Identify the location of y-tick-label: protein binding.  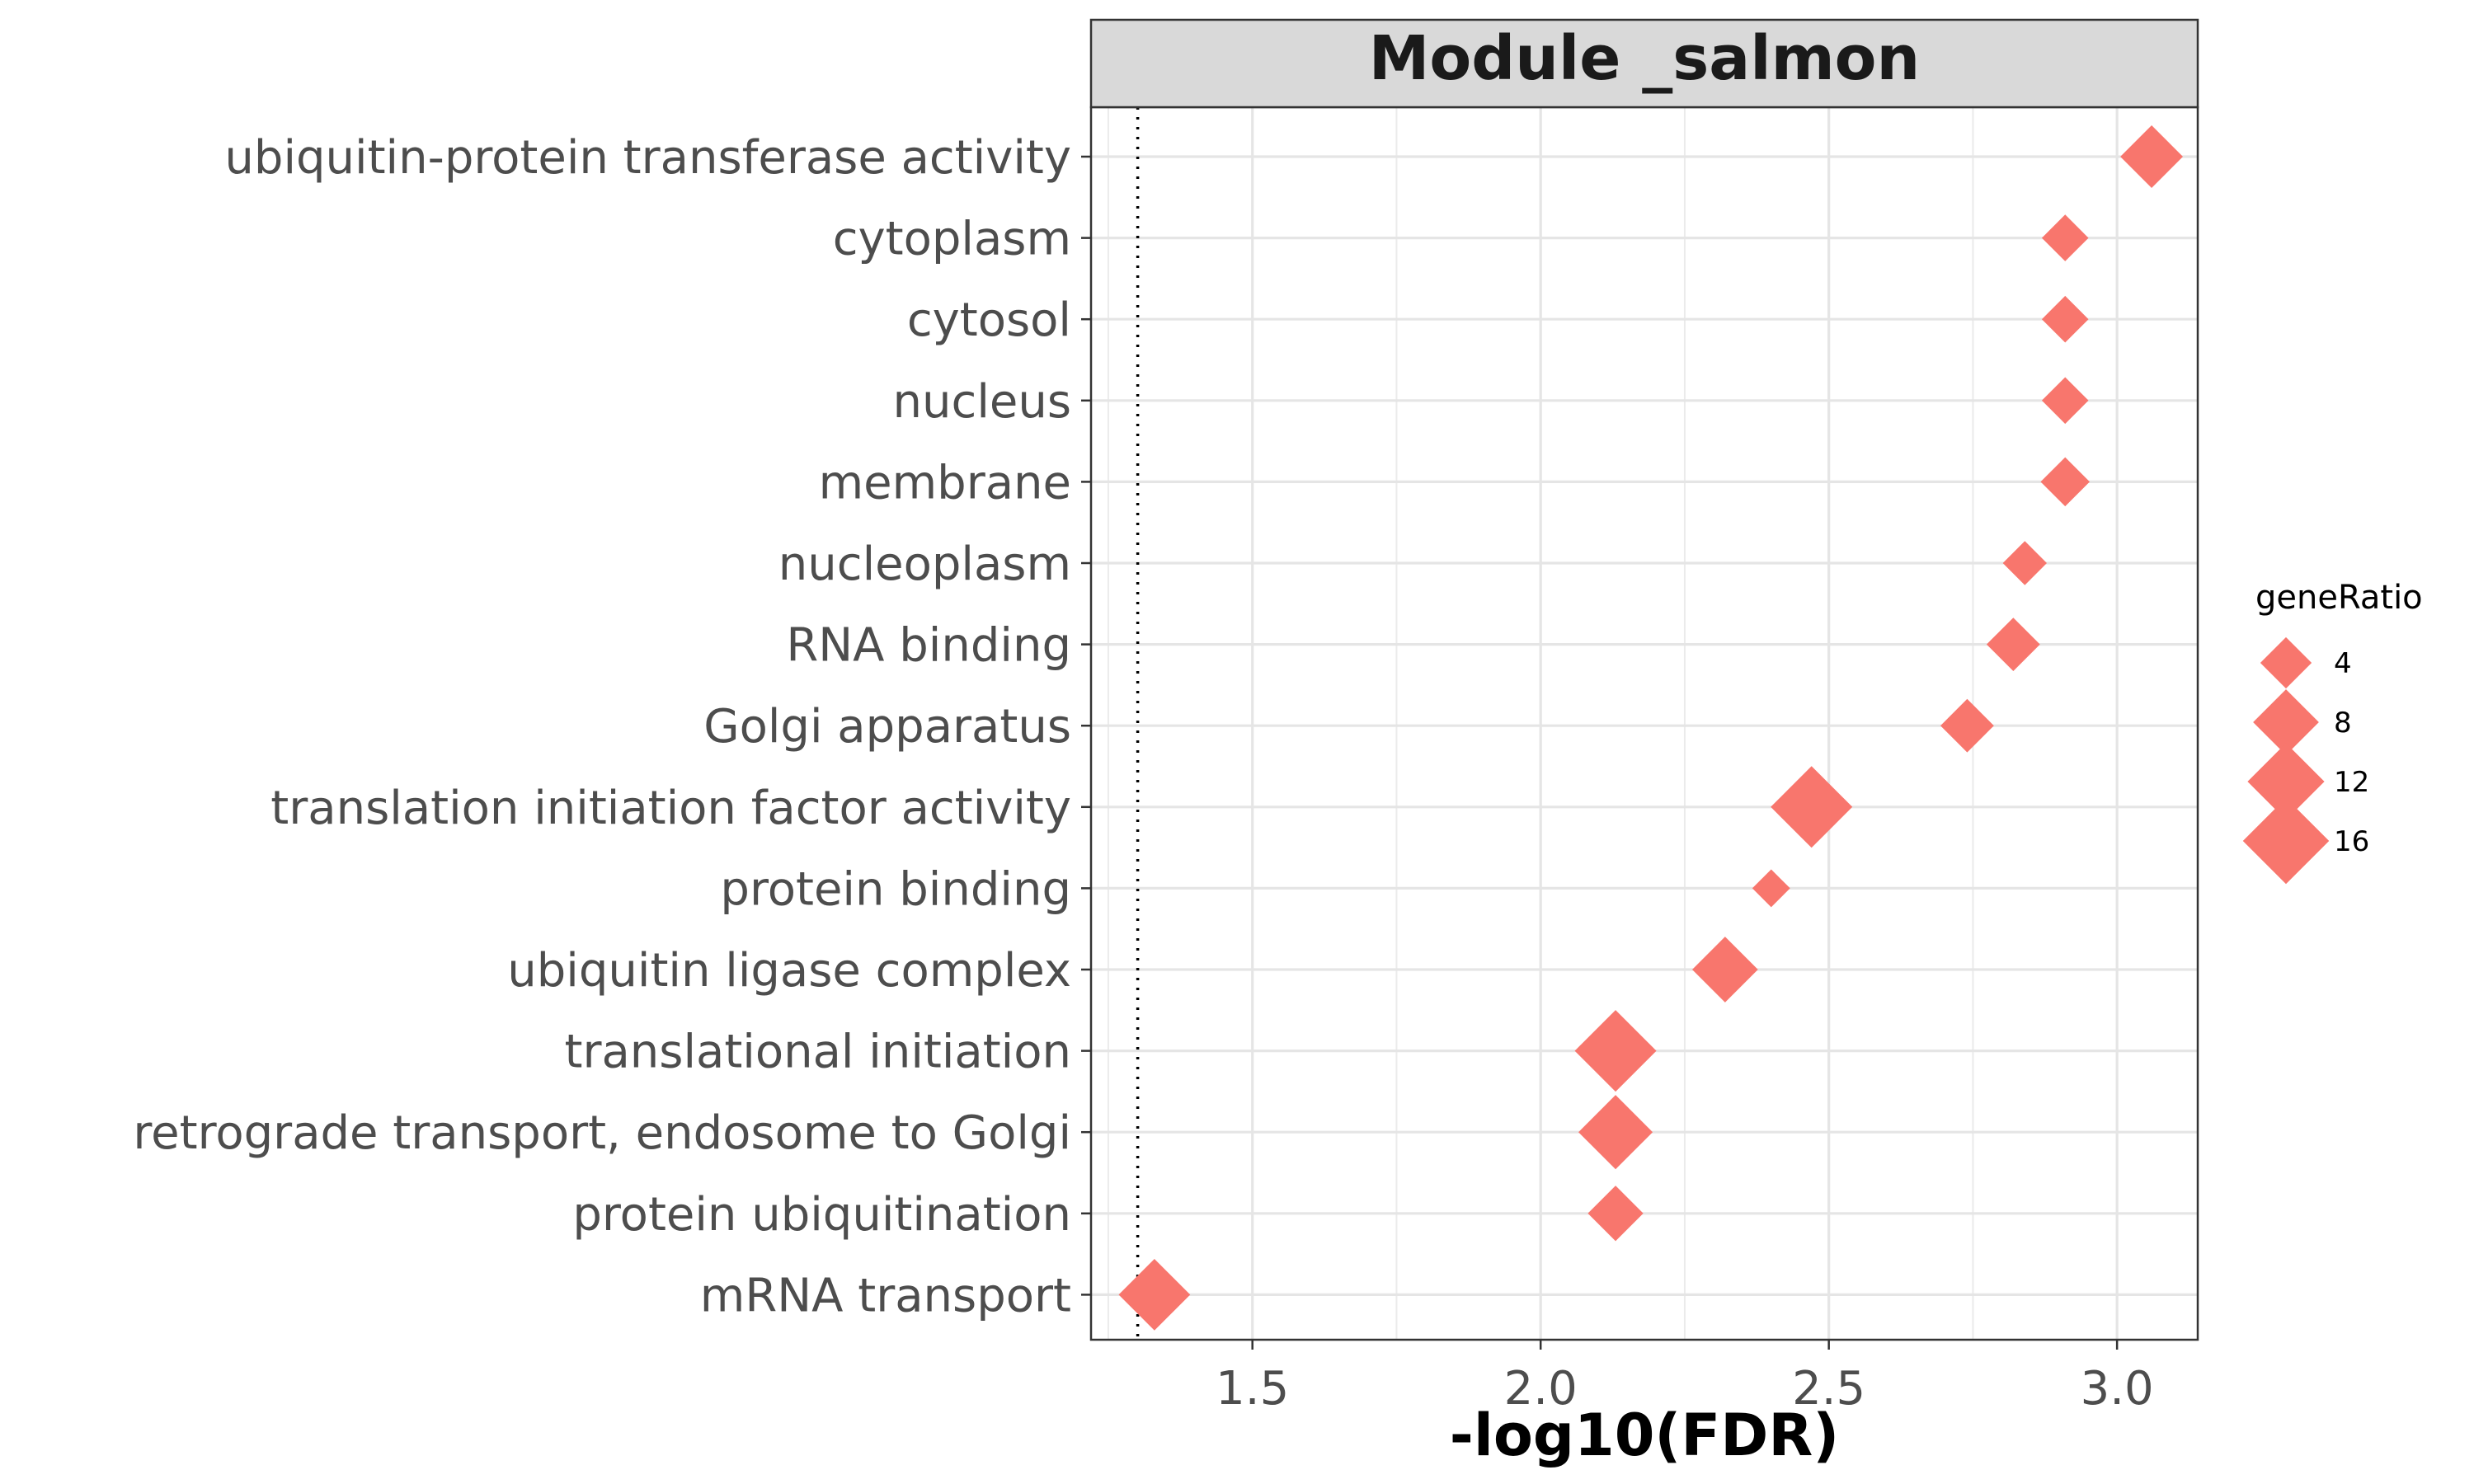
(895, 889).